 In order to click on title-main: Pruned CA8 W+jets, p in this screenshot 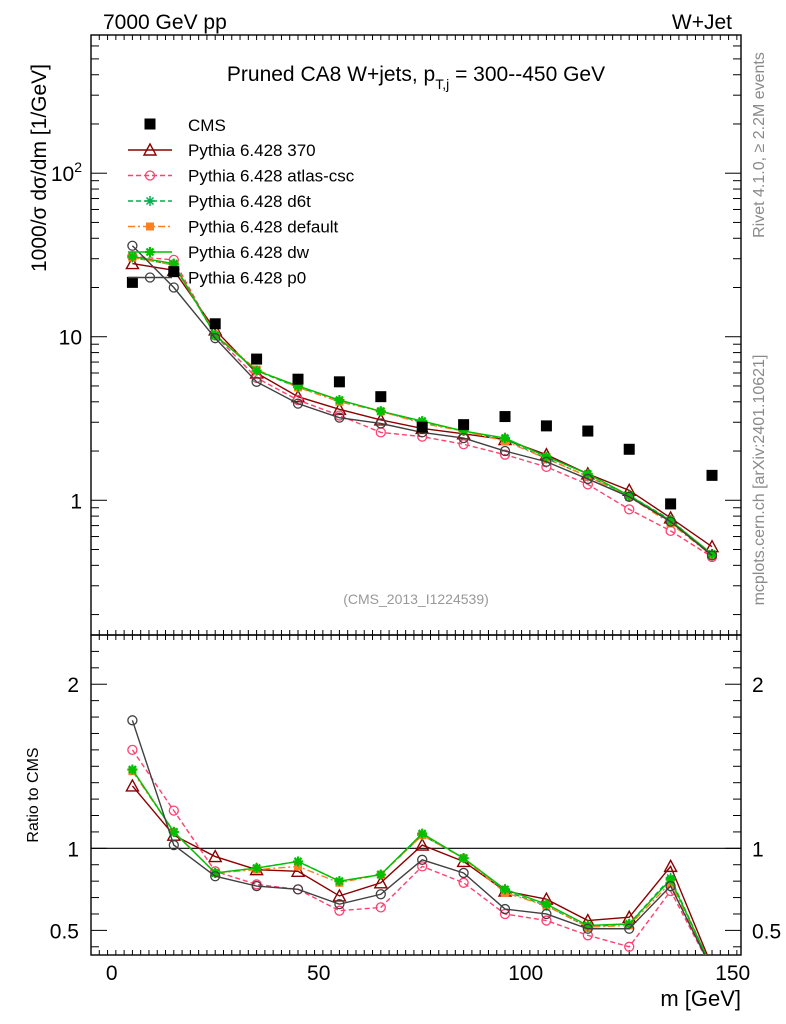, I will do `click(331, 74)`.